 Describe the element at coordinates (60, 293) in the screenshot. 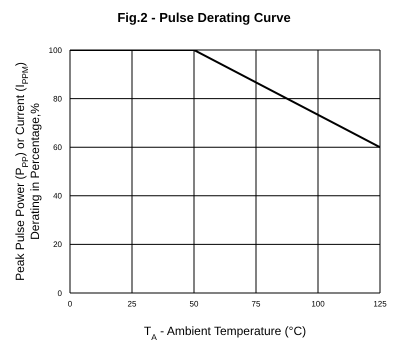

I see `y-tick-label: 0` at that location.